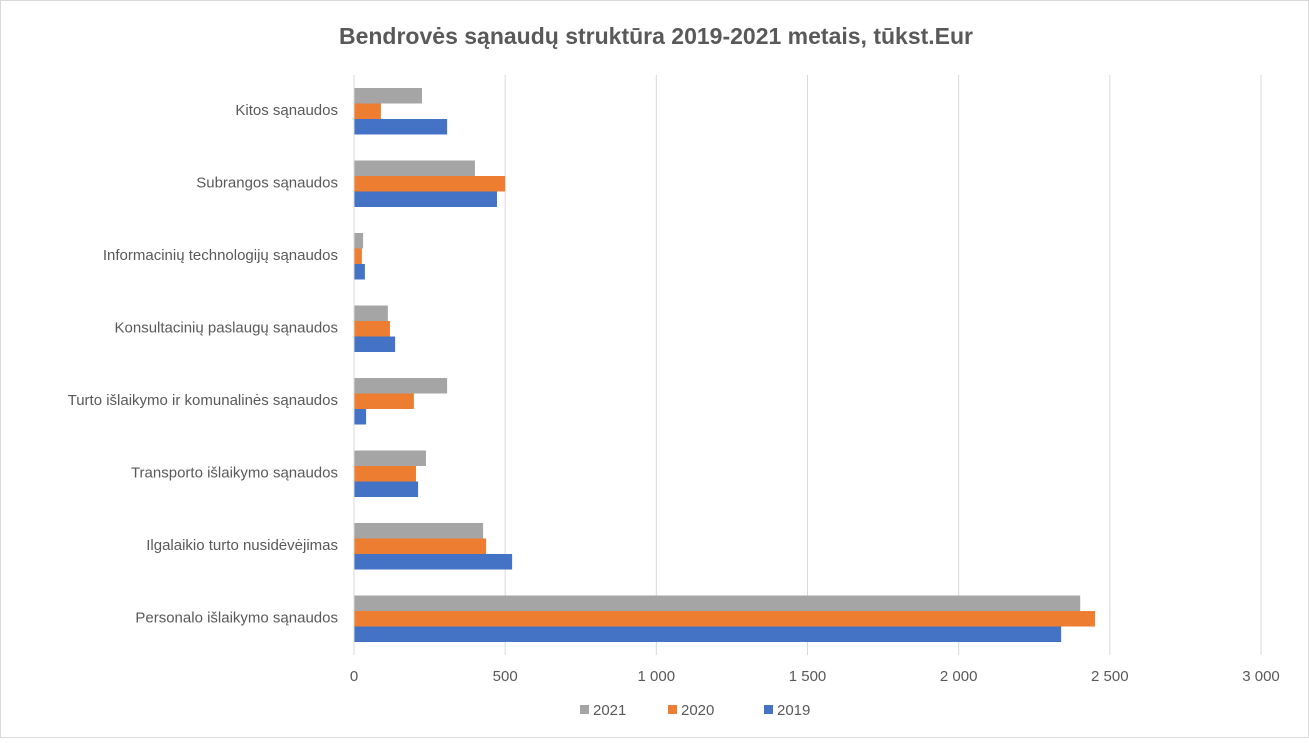 The width and height of the screenshot is (1309, 743). Describe the element at coordinates (657, 676) in the screenshot. I see `x-tick-label: 1 000` at that location.